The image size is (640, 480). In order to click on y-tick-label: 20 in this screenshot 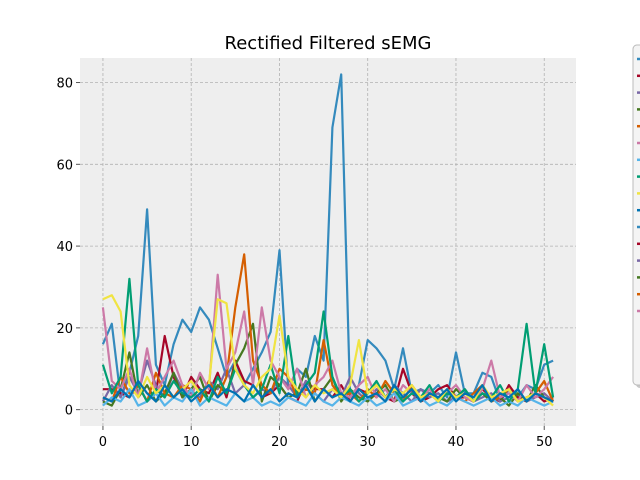, I will do `click(64, 329)`.